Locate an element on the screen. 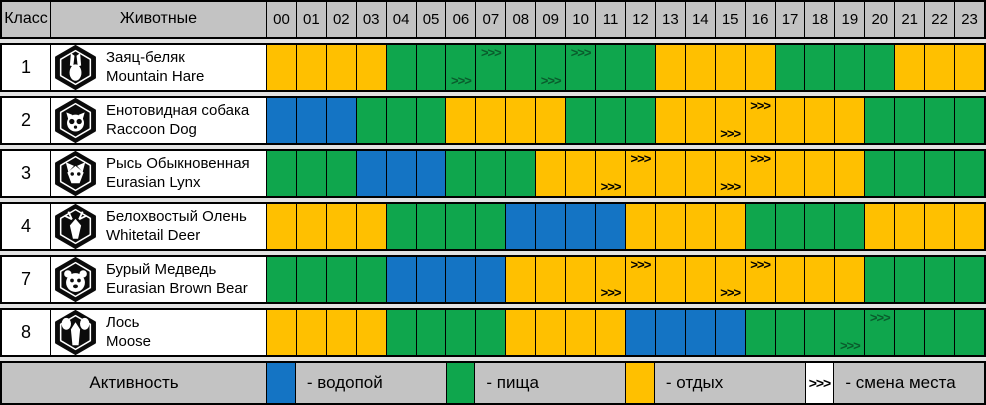 This screenshot has height=405, width=986. animal-name-ru: Енотовидная собака is located at coordinates (178, 110).